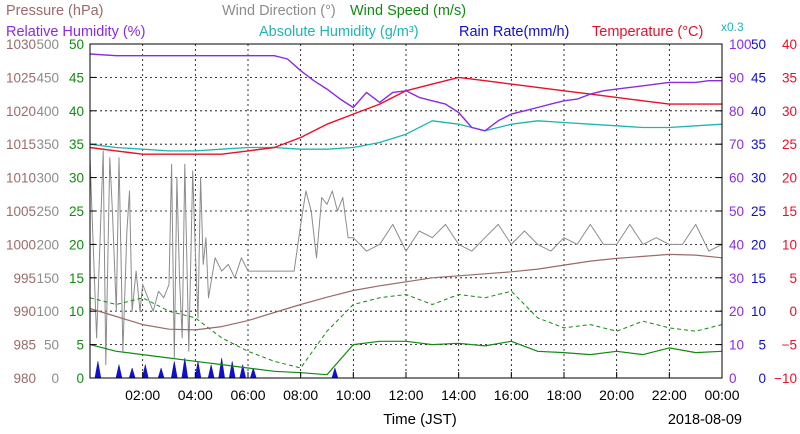 The width and height of the screenshot is (800, 434). Describe the element at coordinates (762, 345) in the screenshot. I see `tick-label-rain: 5` at that location.